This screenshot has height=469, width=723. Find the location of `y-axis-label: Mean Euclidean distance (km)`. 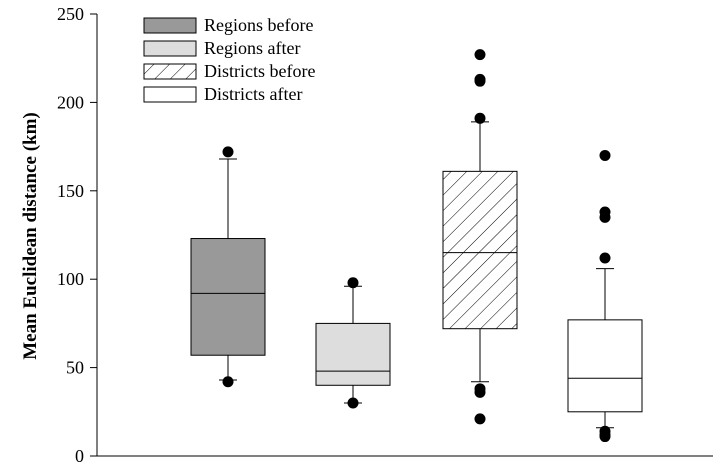

y-axis-label: Mean Euclidean distance (km) is located at coordinates (30, 236).